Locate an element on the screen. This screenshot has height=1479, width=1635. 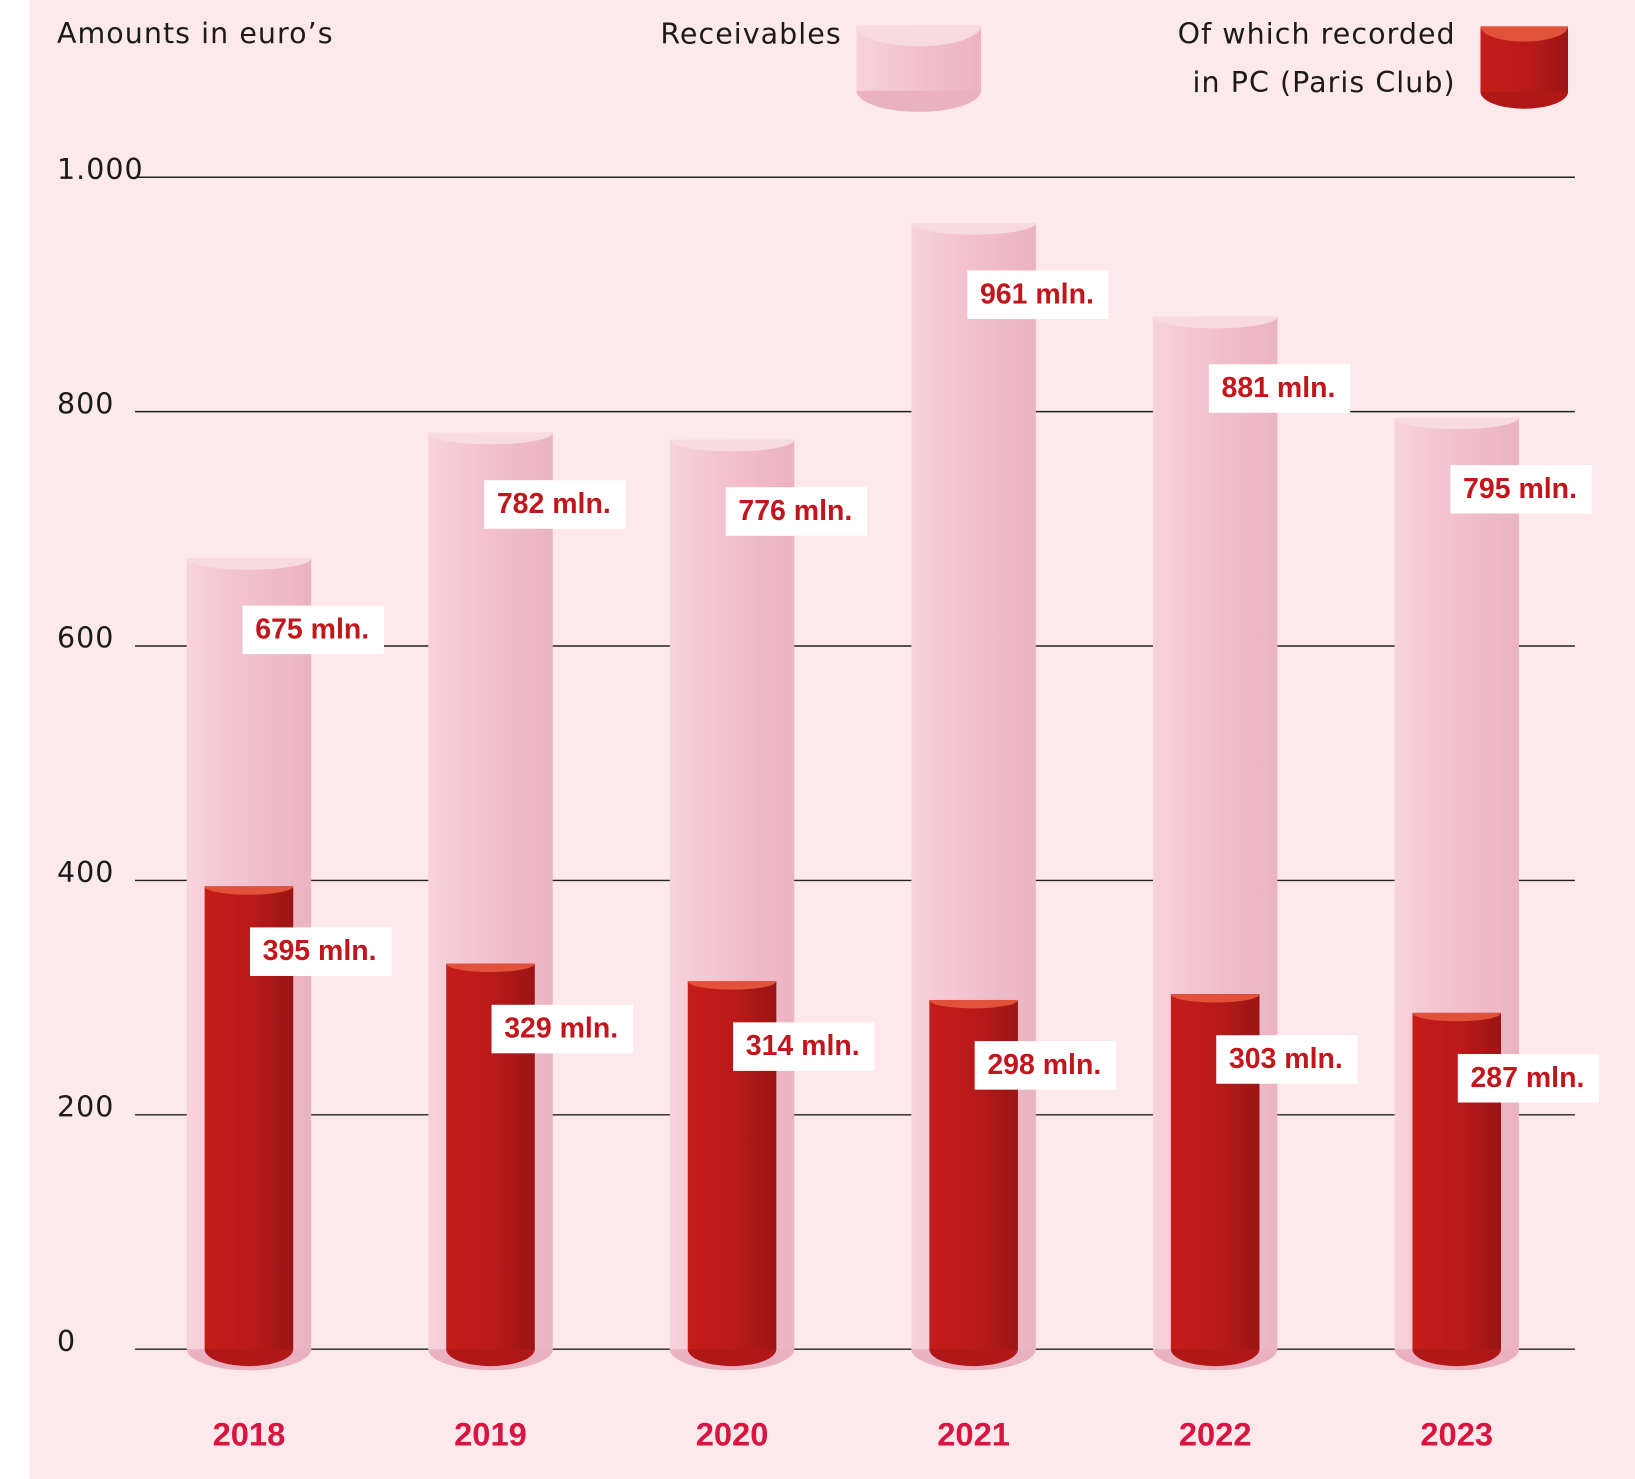
x-tick-label: 2018 is located at coordinates (249, 1433).